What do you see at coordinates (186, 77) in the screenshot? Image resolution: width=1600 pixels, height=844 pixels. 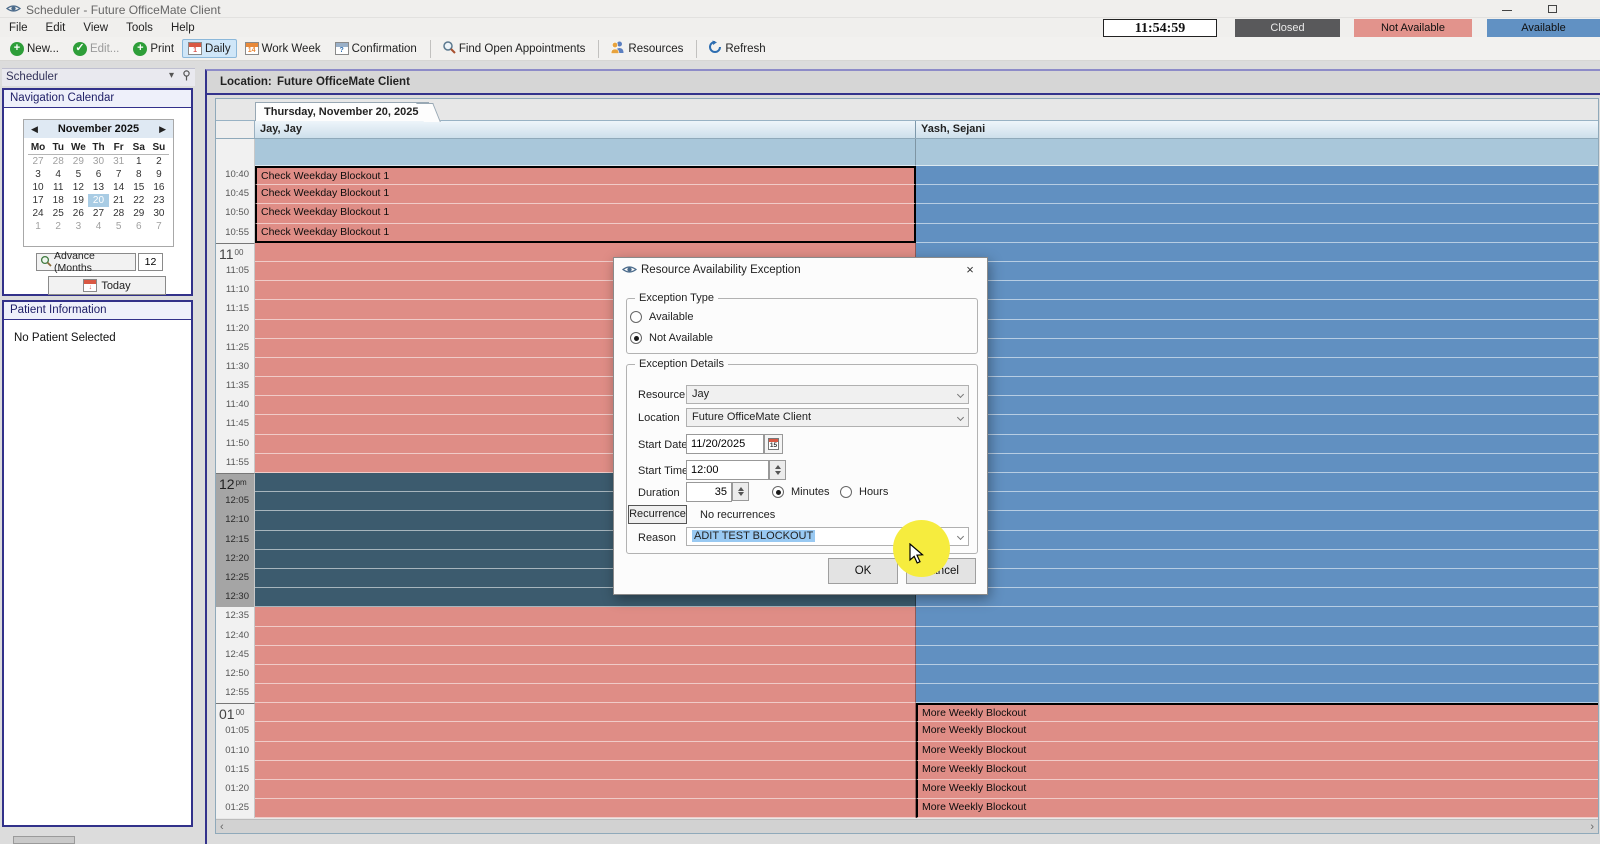 I see `pin-icon` at bounding box center [186, 77].